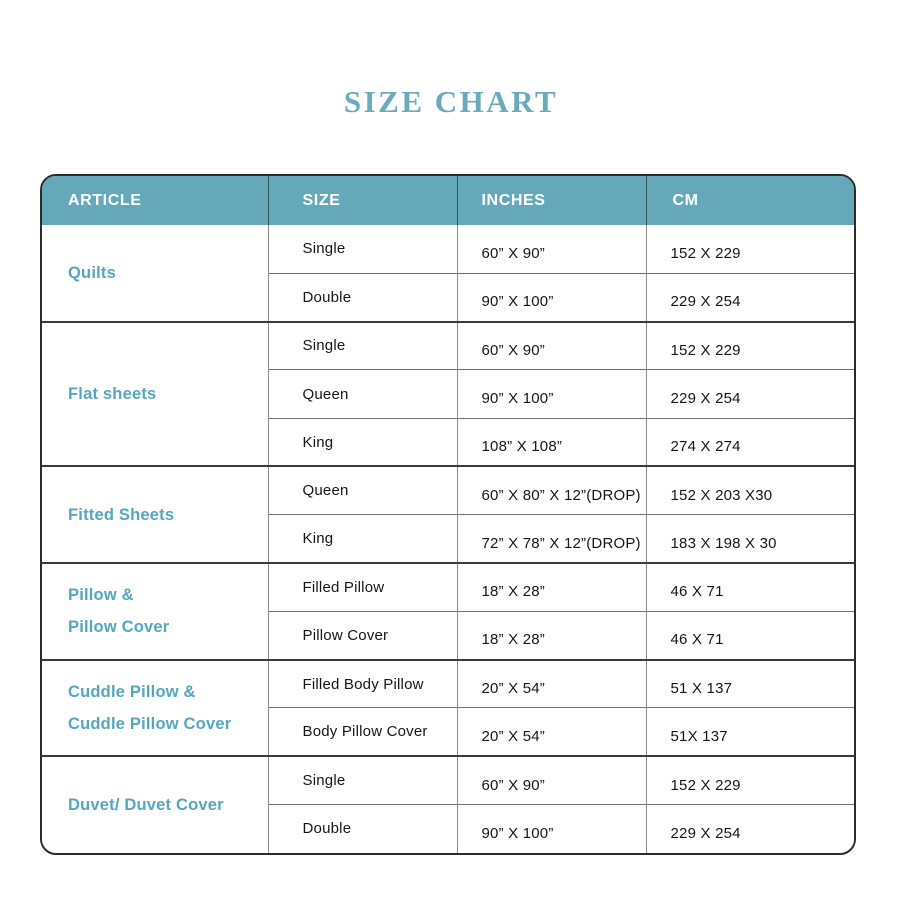 This screenshot has width=902, height=901. I want to click on cm-cell: 183 X 198 X 30, so click(749, 539).